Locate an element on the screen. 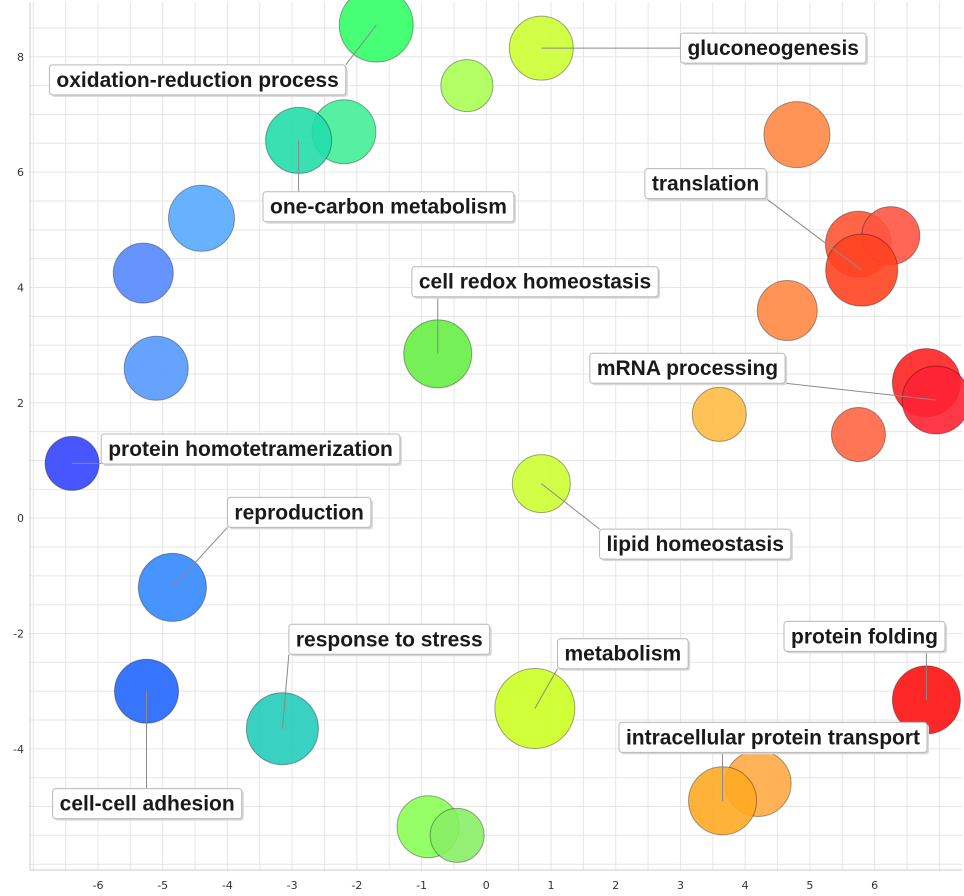 The image size is (964, 896). x-tick-label: 0 is located at coordinates (486, 885).